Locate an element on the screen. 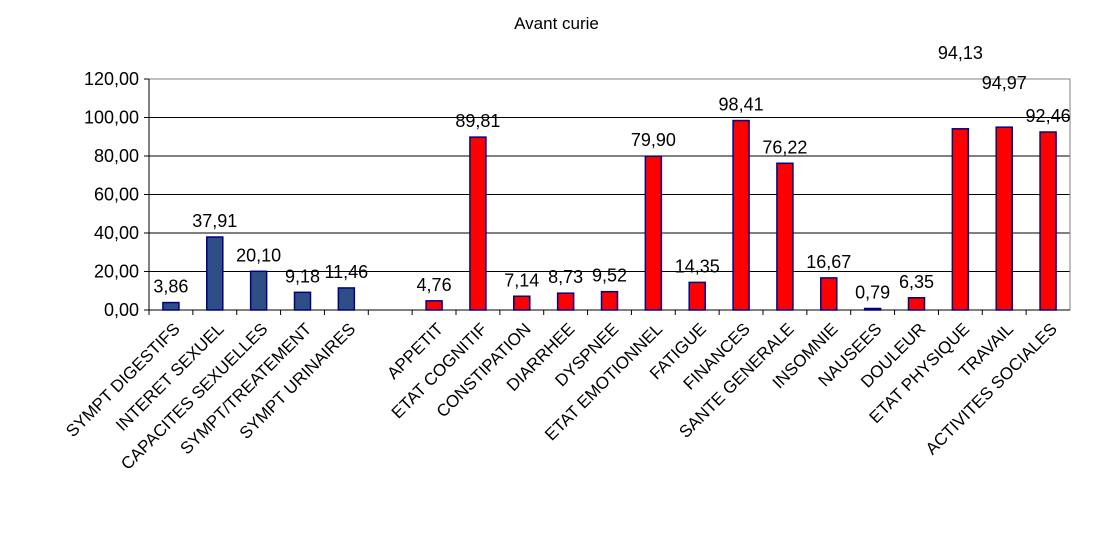 This screenshot has height=545, width=1113. data-label: 94,97 is located at coordinates (1004, 83).